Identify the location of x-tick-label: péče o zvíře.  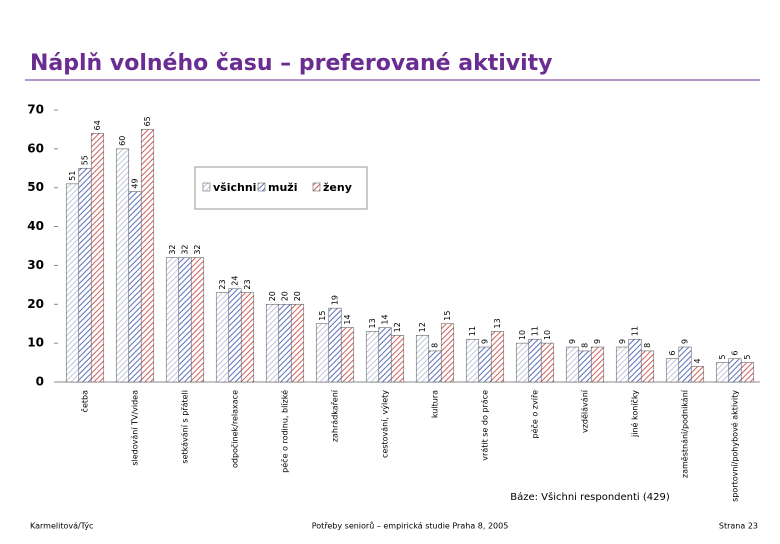
(535, 414).